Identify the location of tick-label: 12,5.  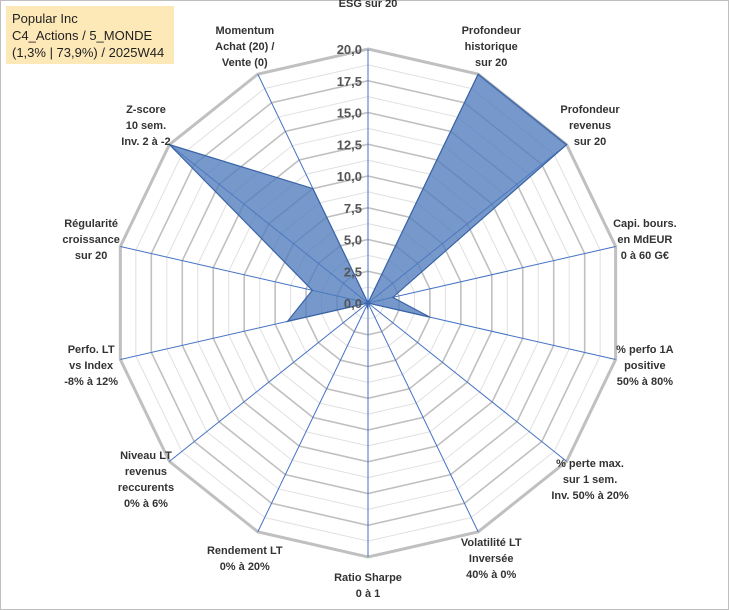
(349, 144).